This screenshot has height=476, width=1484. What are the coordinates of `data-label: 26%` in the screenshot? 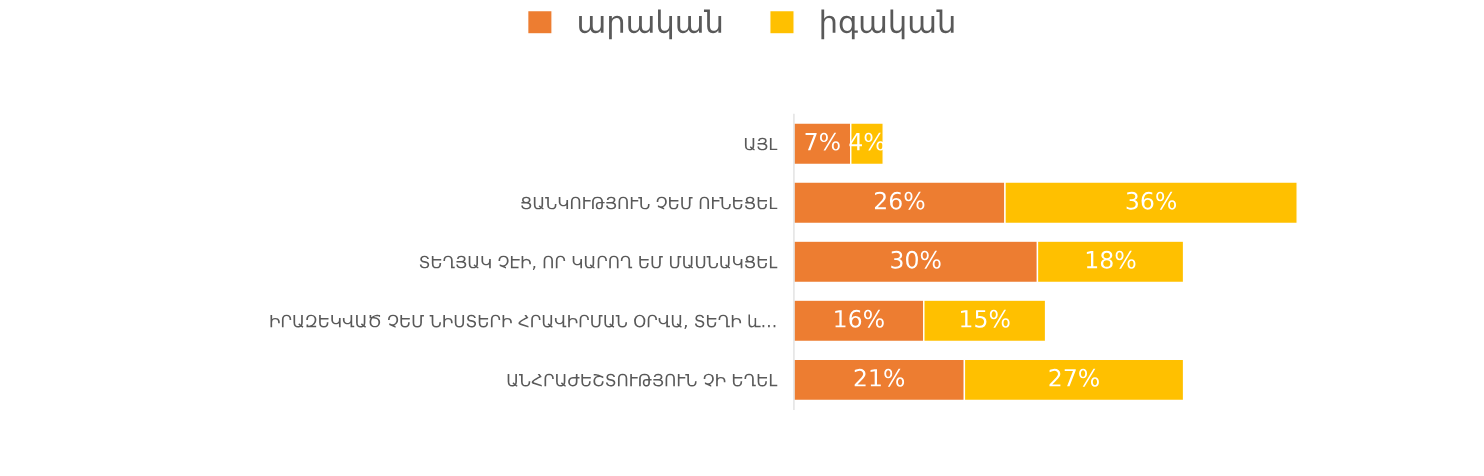 It's located at (899, 200).